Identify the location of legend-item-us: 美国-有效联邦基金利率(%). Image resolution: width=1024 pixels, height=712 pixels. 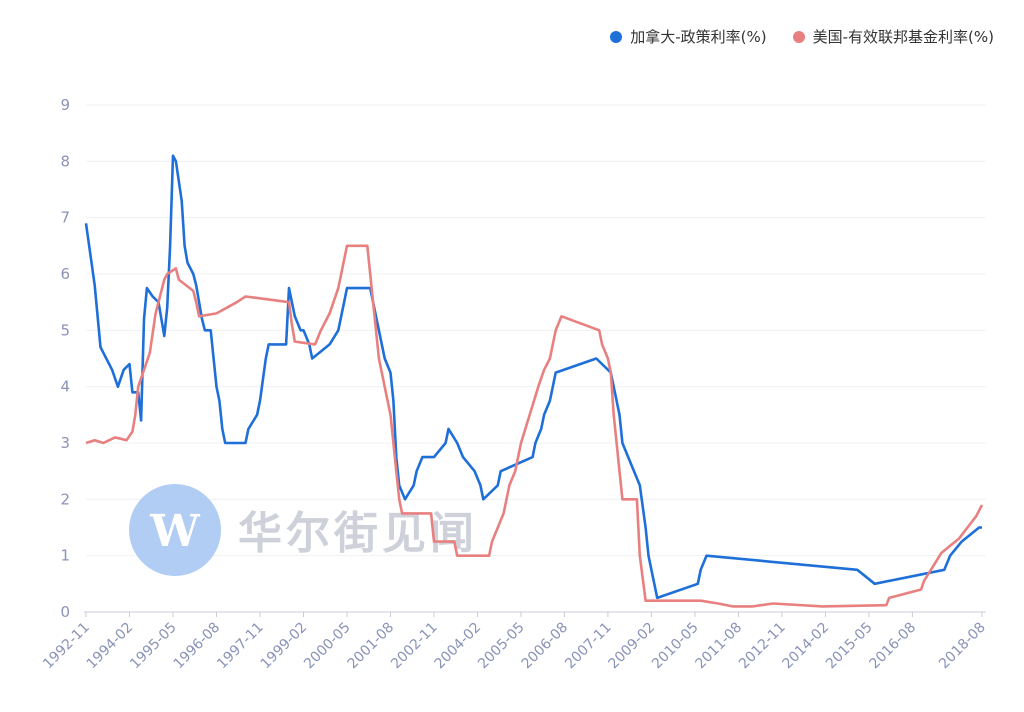
(893, 36).